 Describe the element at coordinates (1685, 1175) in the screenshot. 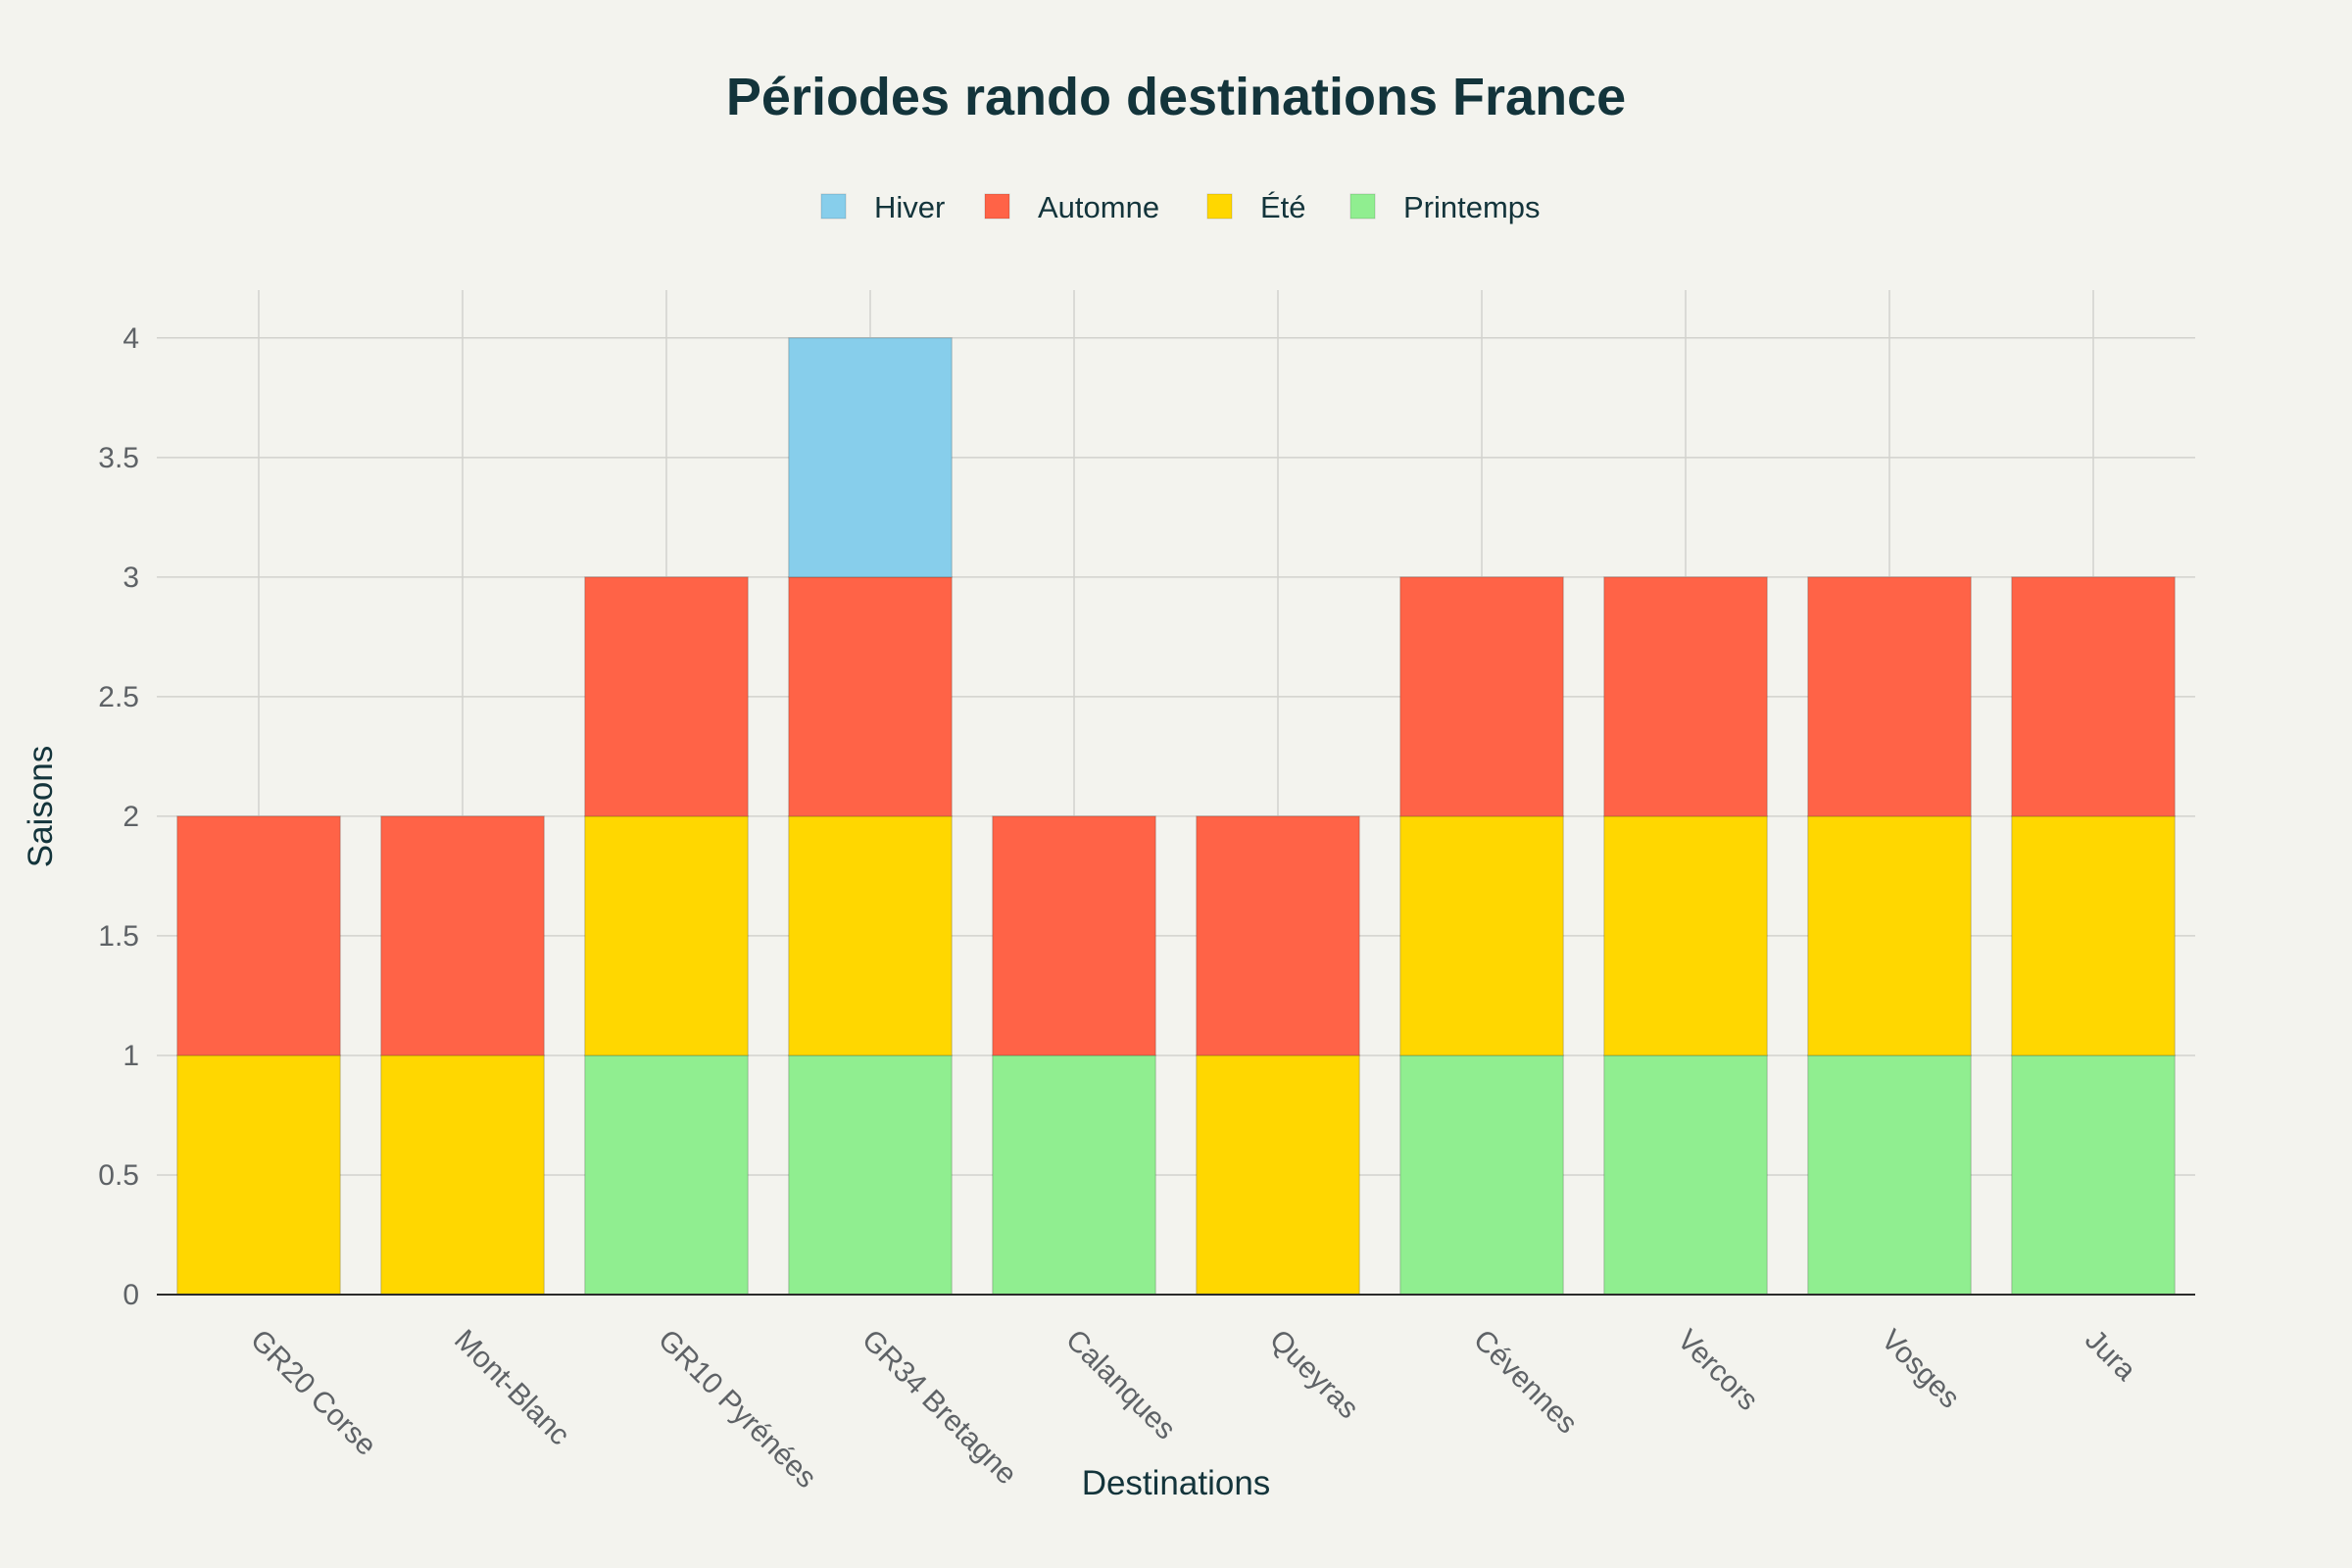

I see `bar-vercors-printemps` at that location.